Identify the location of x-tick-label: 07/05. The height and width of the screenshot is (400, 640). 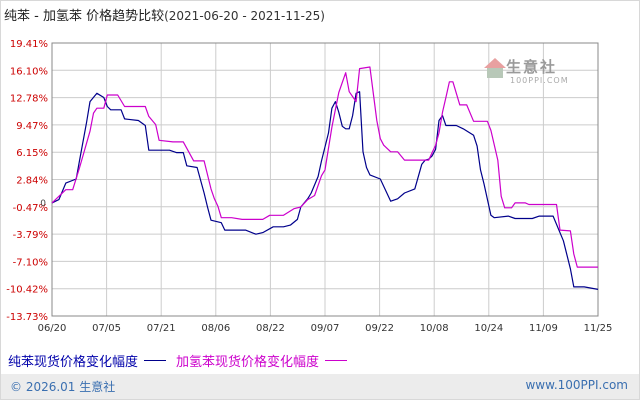
(106, 328).